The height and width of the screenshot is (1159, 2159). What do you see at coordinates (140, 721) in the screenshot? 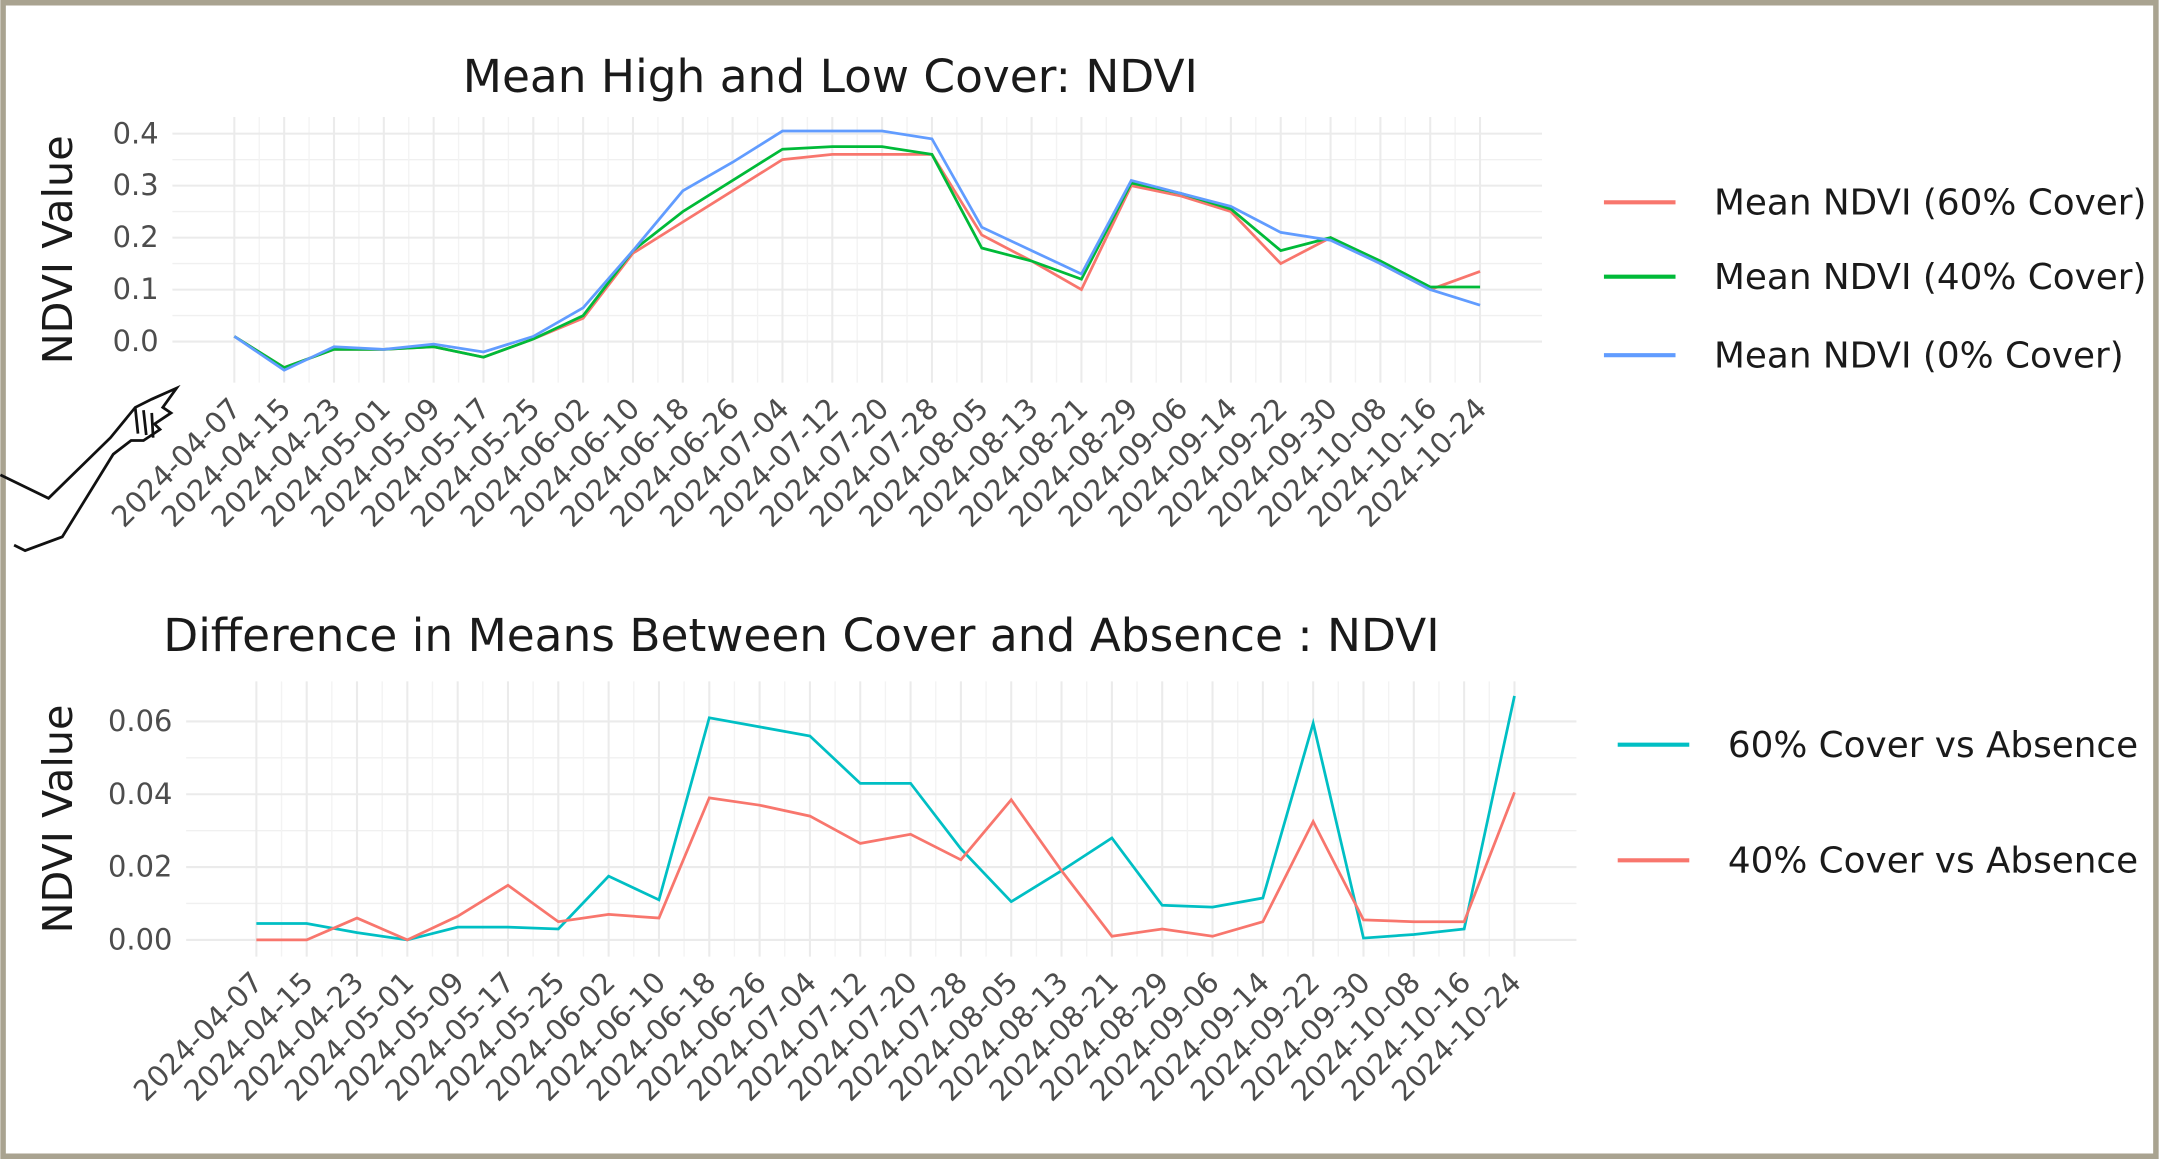
I see `y-tick-label: 0.06` at bounding box center [140, 721].